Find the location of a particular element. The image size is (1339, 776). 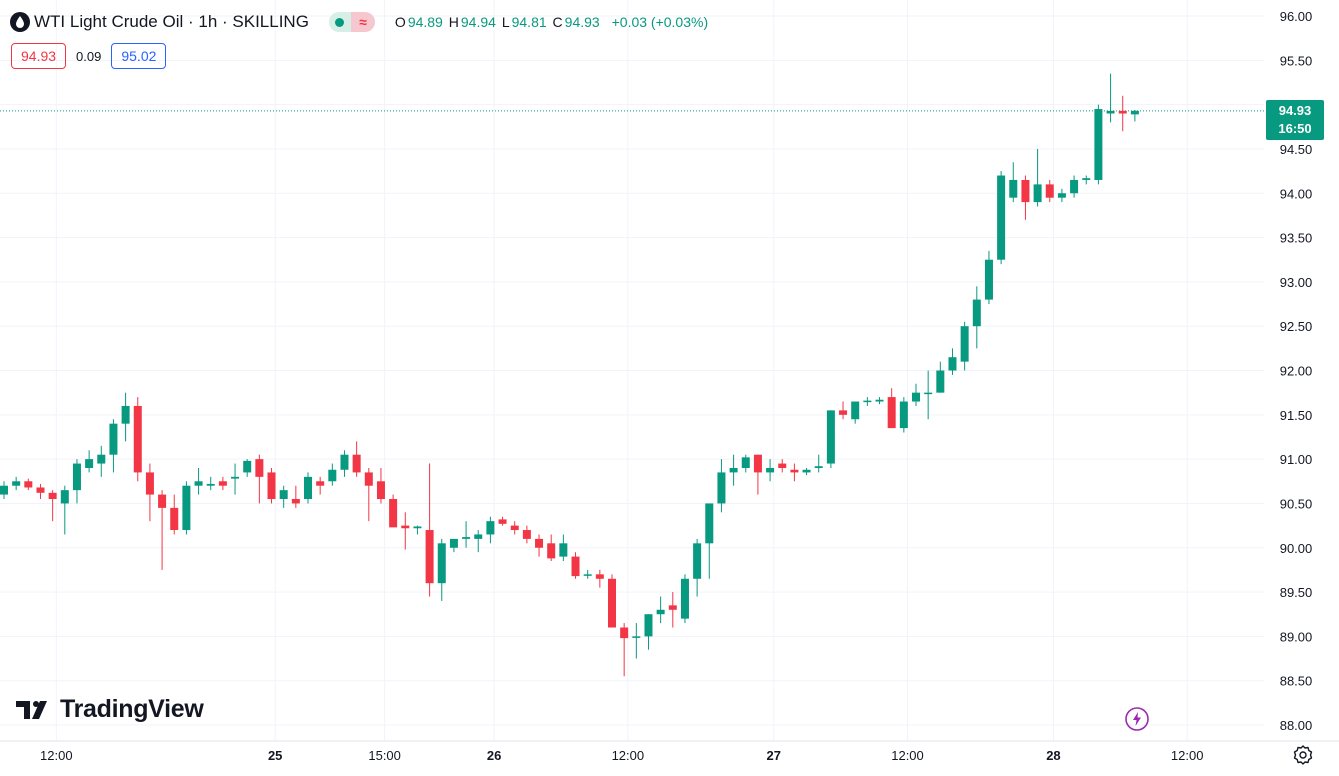

symbol-title: WTI Light Crude Oil · 1h · SKILLING is located at coordinates (171, 21).